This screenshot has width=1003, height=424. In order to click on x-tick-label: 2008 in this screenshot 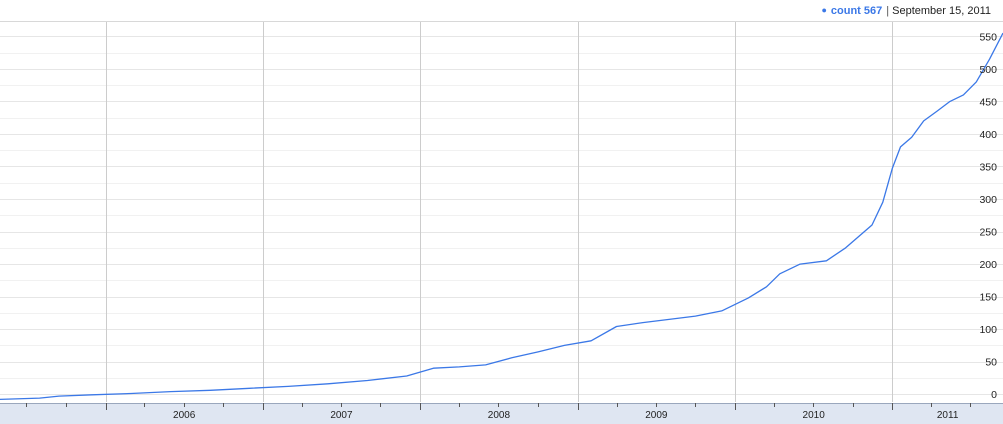, I will do `click(499, 415)`.